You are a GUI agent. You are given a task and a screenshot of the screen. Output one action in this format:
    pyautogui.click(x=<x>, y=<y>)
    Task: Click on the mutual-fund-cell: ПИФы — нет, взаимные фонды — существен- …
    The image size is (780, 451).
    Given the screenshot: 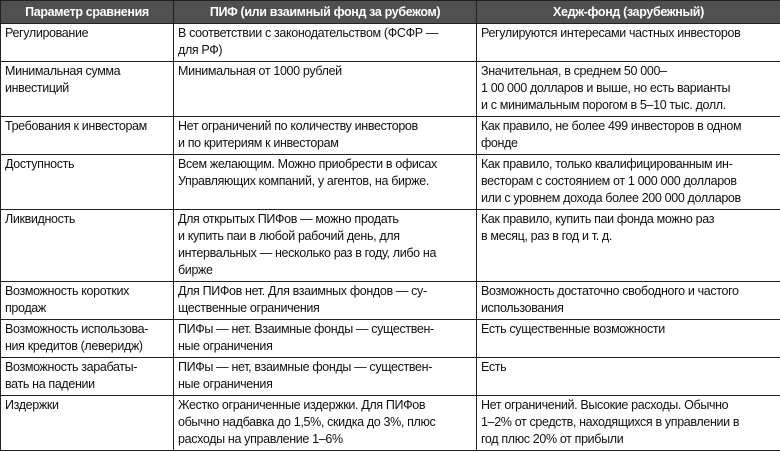 What is the action you would take?
    pyautogui.click(x=325, y=377)
    